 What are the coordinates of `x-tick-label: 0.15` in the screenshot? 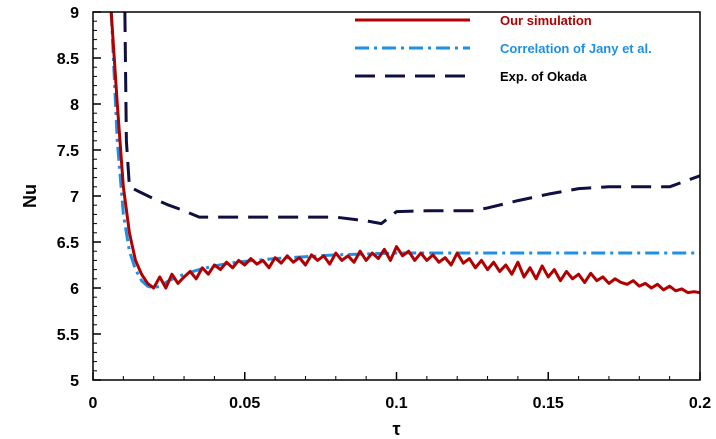 It's located at (548, 403).